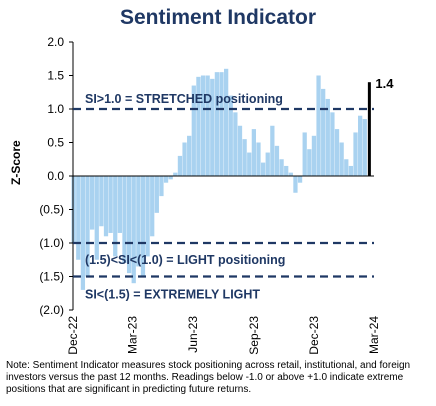 The width and height of the screenshot is (436, 406). I want to click on y-tick-label: (1.0), so click(51, 243).